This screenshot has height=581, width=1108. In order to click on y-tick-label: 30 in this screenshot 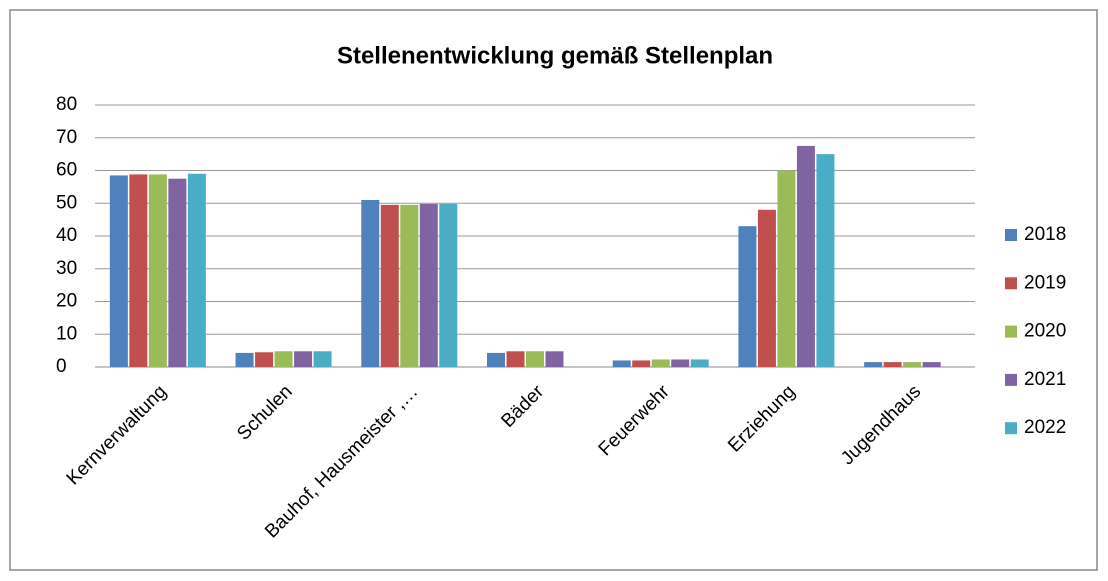, I will do `click(66, 268)`.